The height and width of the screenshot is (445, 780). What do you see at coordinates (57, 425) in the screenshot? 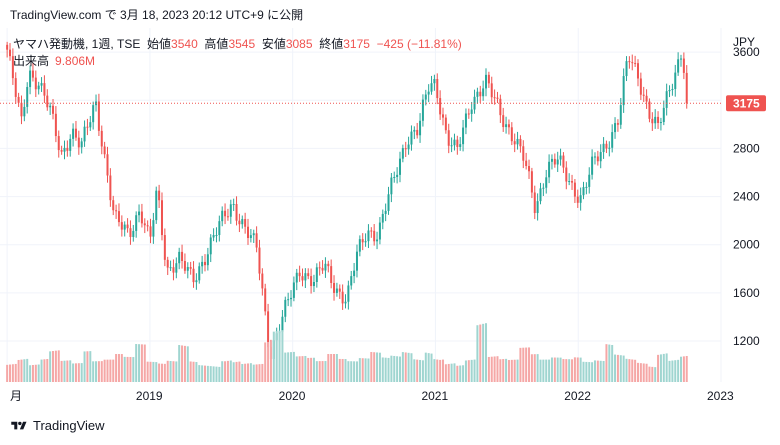
I see `footer-brand: TradingView` at bounding box center [57, 425].